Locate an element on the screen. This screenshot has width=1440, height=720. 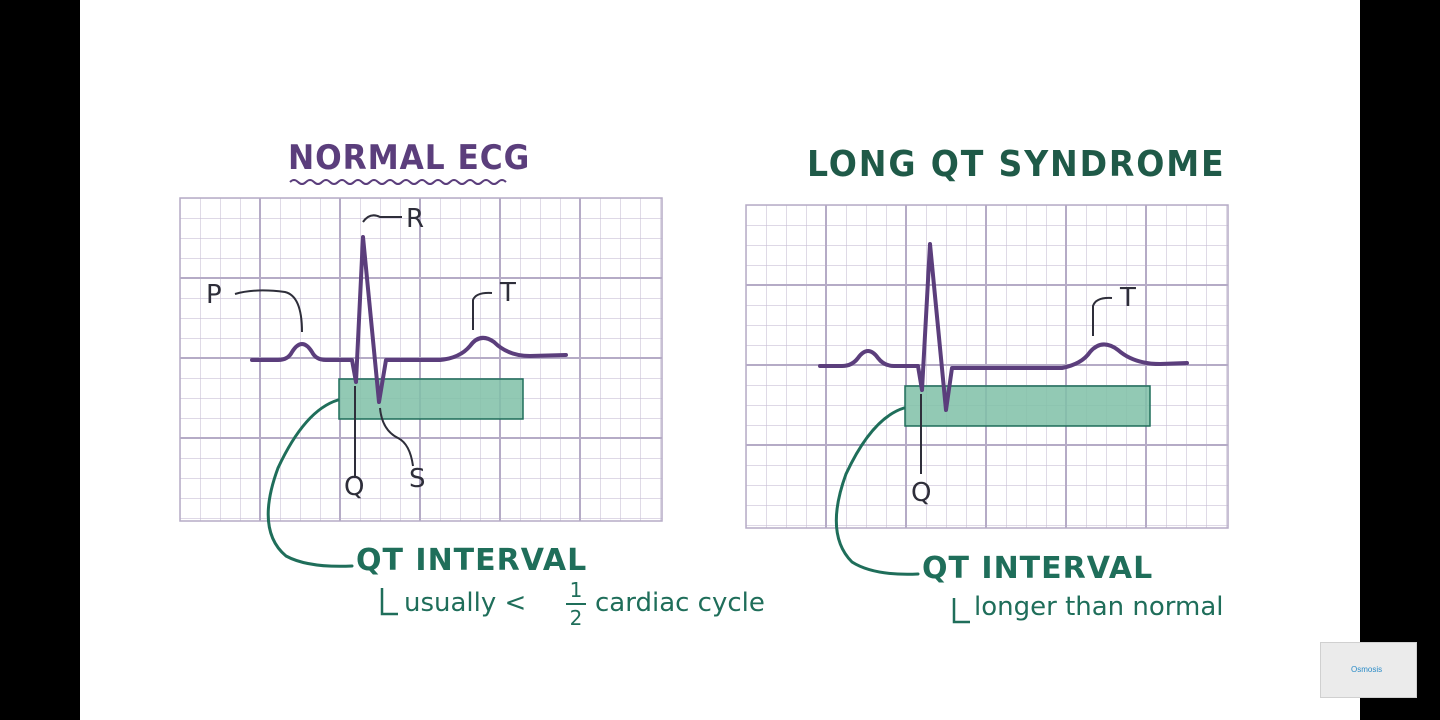
normal-title-underline is located at coordinates (398, 182).